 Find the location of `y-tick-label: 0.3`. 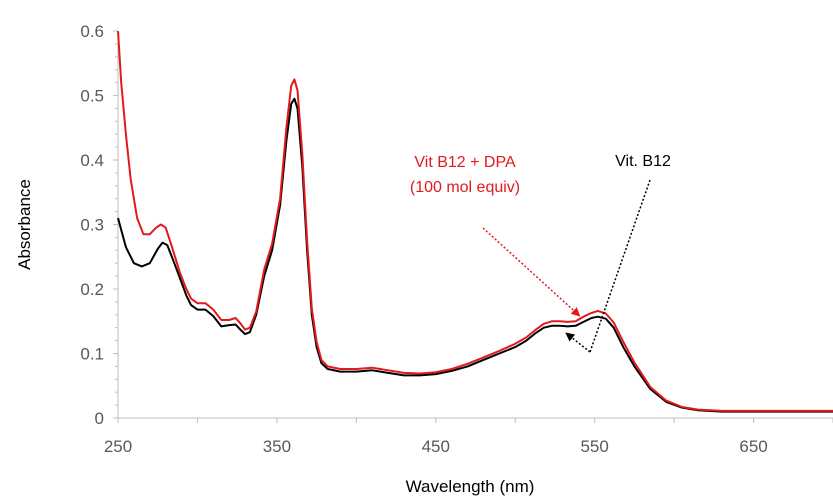

y-tick-label: 0.3 is located at coordinates (92, 225).